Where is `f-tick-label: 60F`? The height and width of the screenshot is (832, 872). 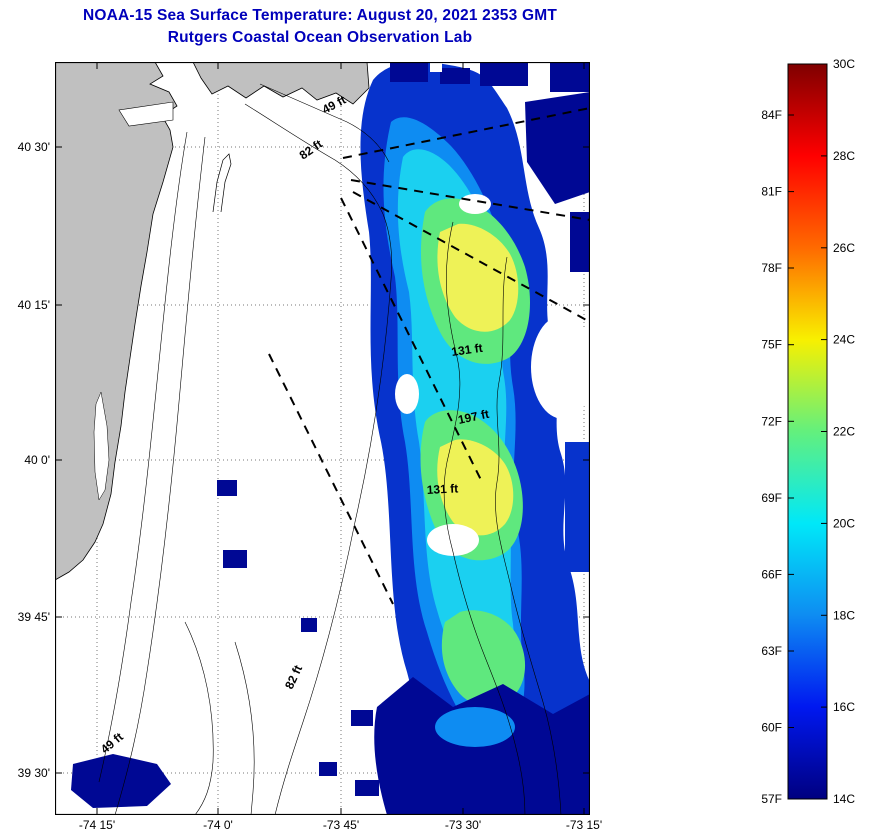 f-tick-label: 60F is located at coordinates (771, 728).